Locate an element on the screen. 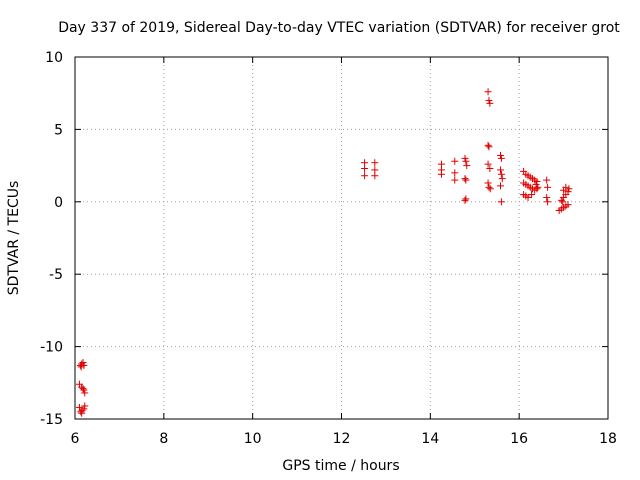 Image resolution: width=640 pixels, height=480 pixels. x-tick-label: 14 is located at coordinates (430, 439).